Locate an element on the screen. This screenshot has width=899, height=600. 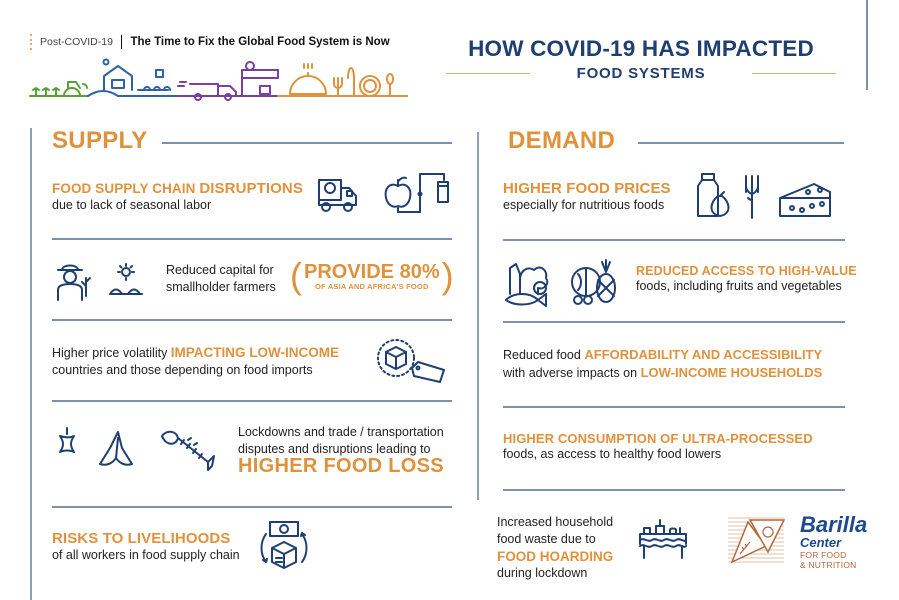
farmer-icon is located at coordinates (74, 282).